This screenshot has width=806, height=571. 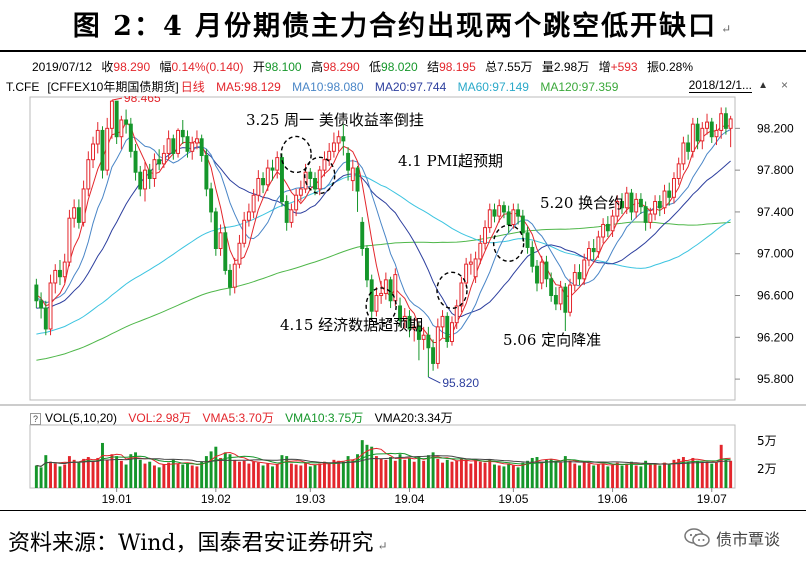 What do you see at coordinates (763, 85) in the screenshot?
I see `collapse-triangle-icon: ▲` at bounding box center [763, 85].